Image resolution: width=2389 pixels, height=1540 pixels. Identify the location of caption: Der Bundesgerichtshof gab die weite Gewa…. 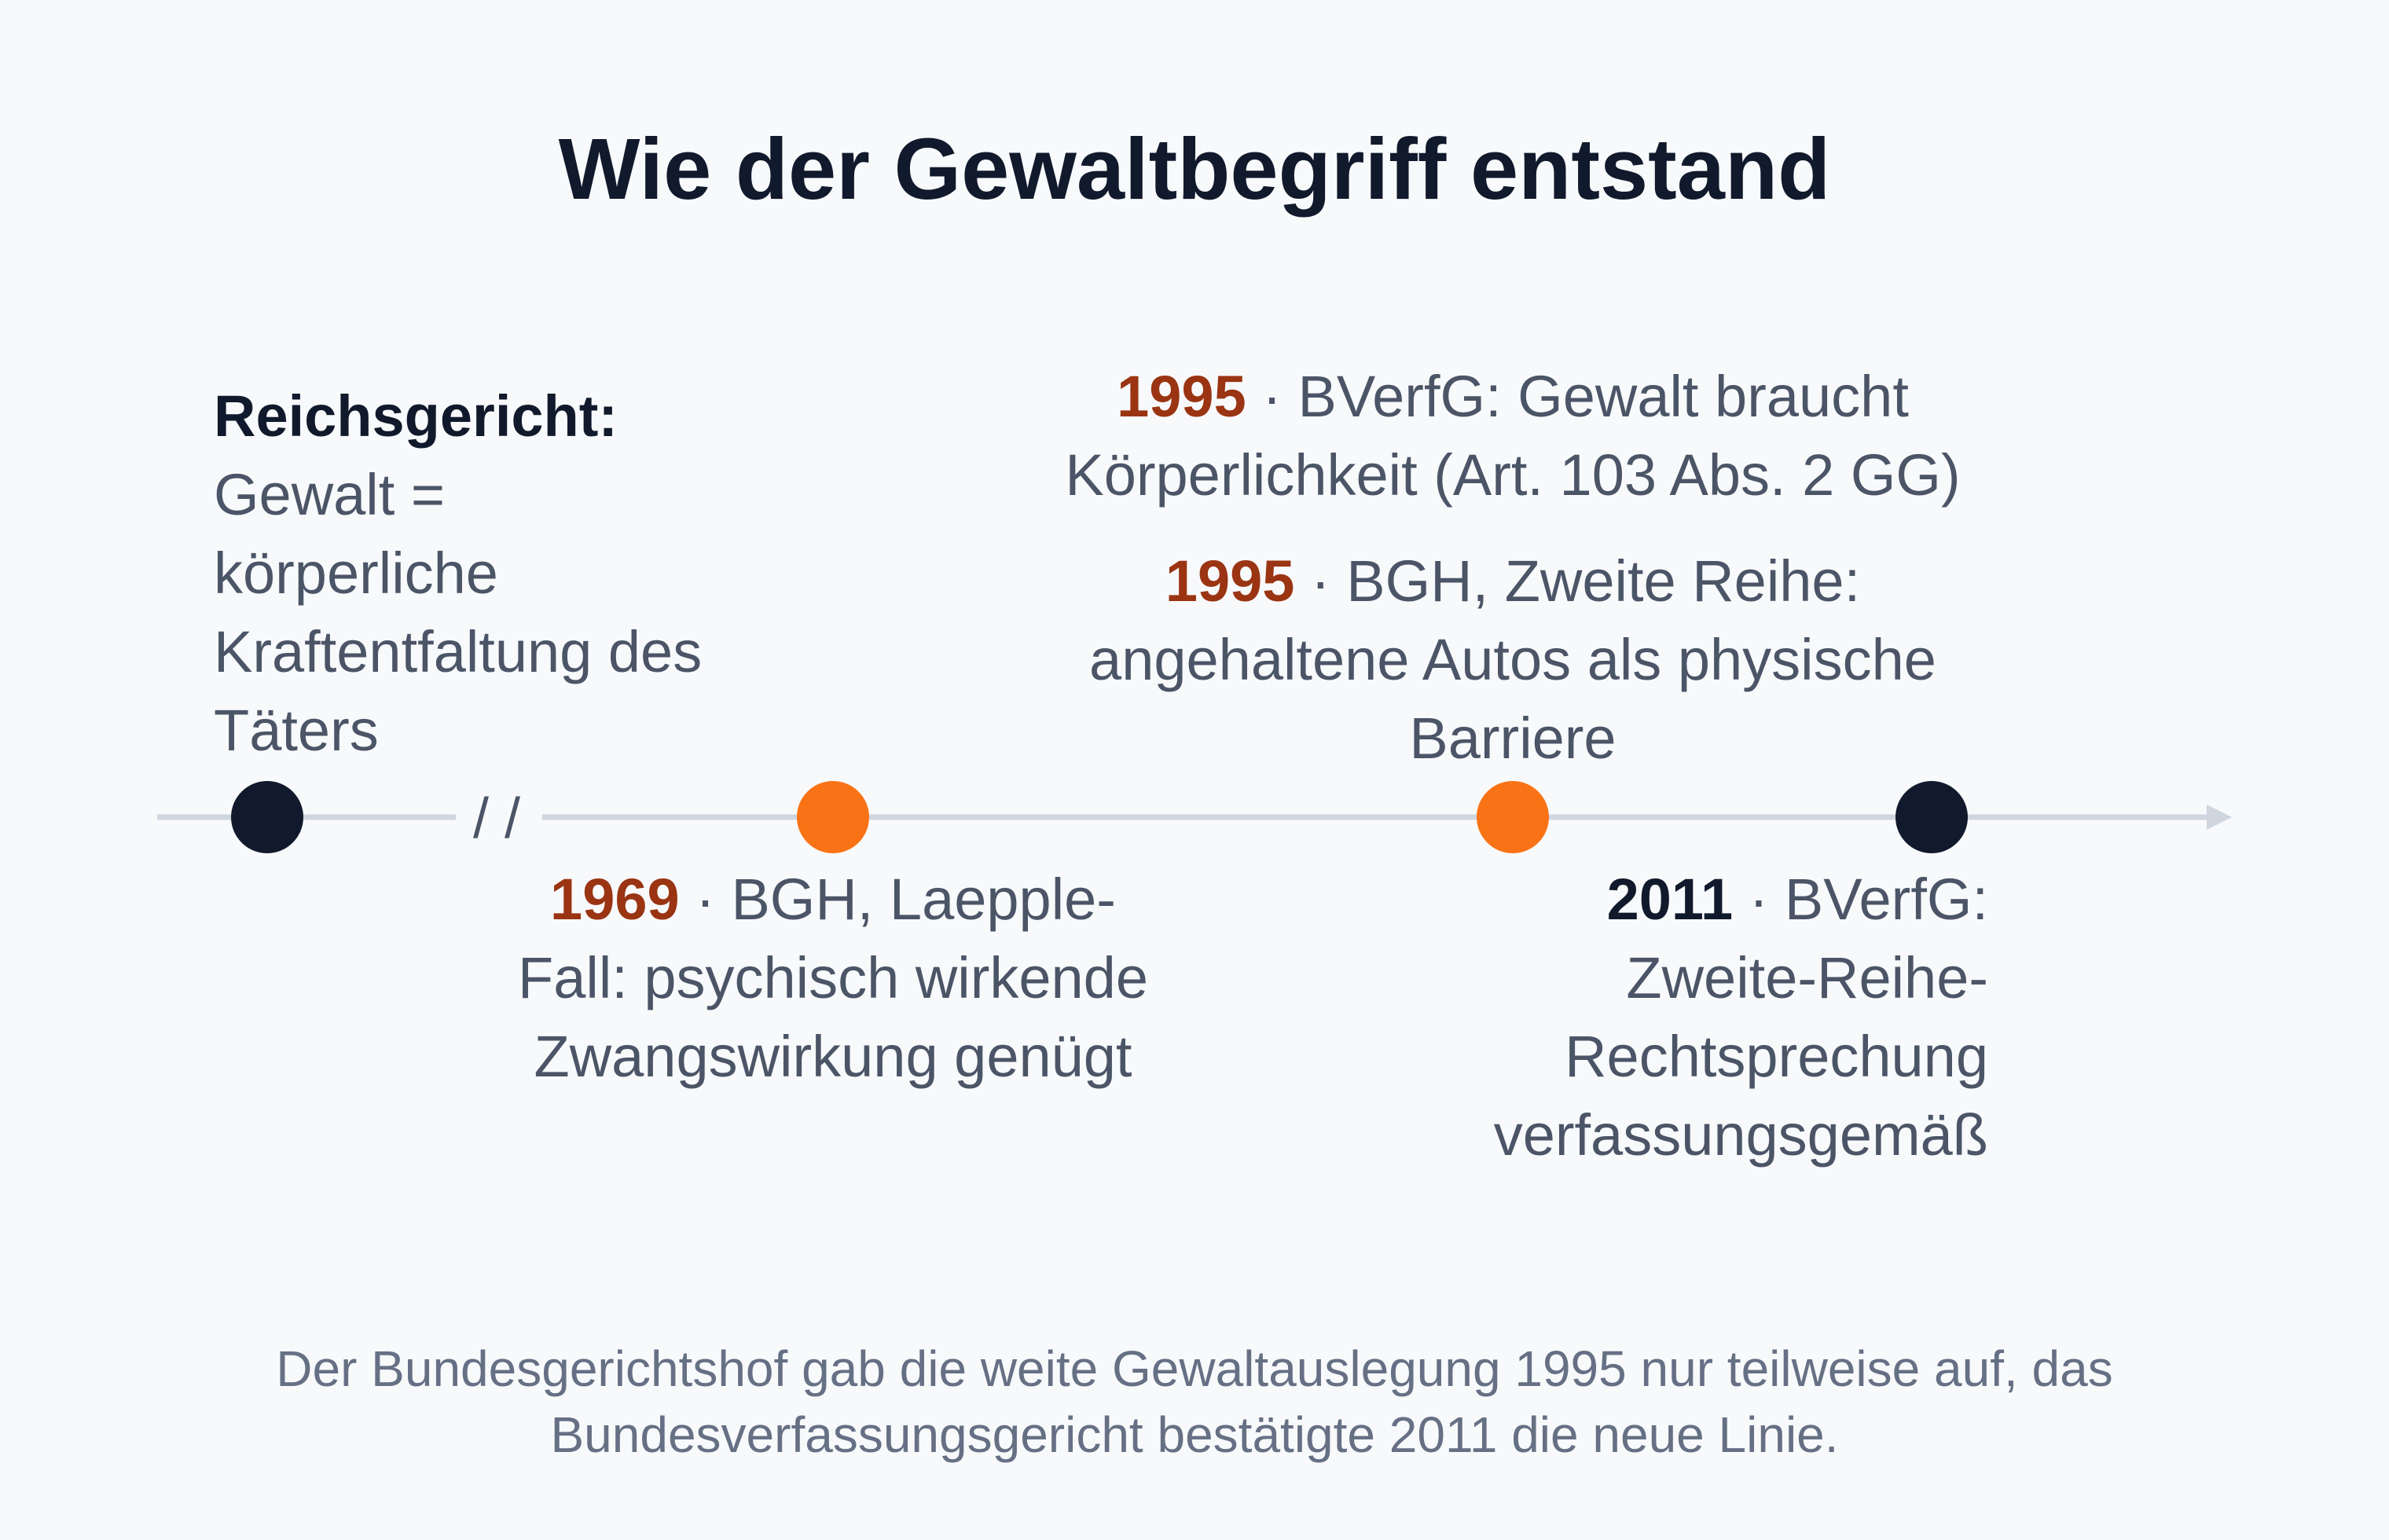
(1194, 1401).